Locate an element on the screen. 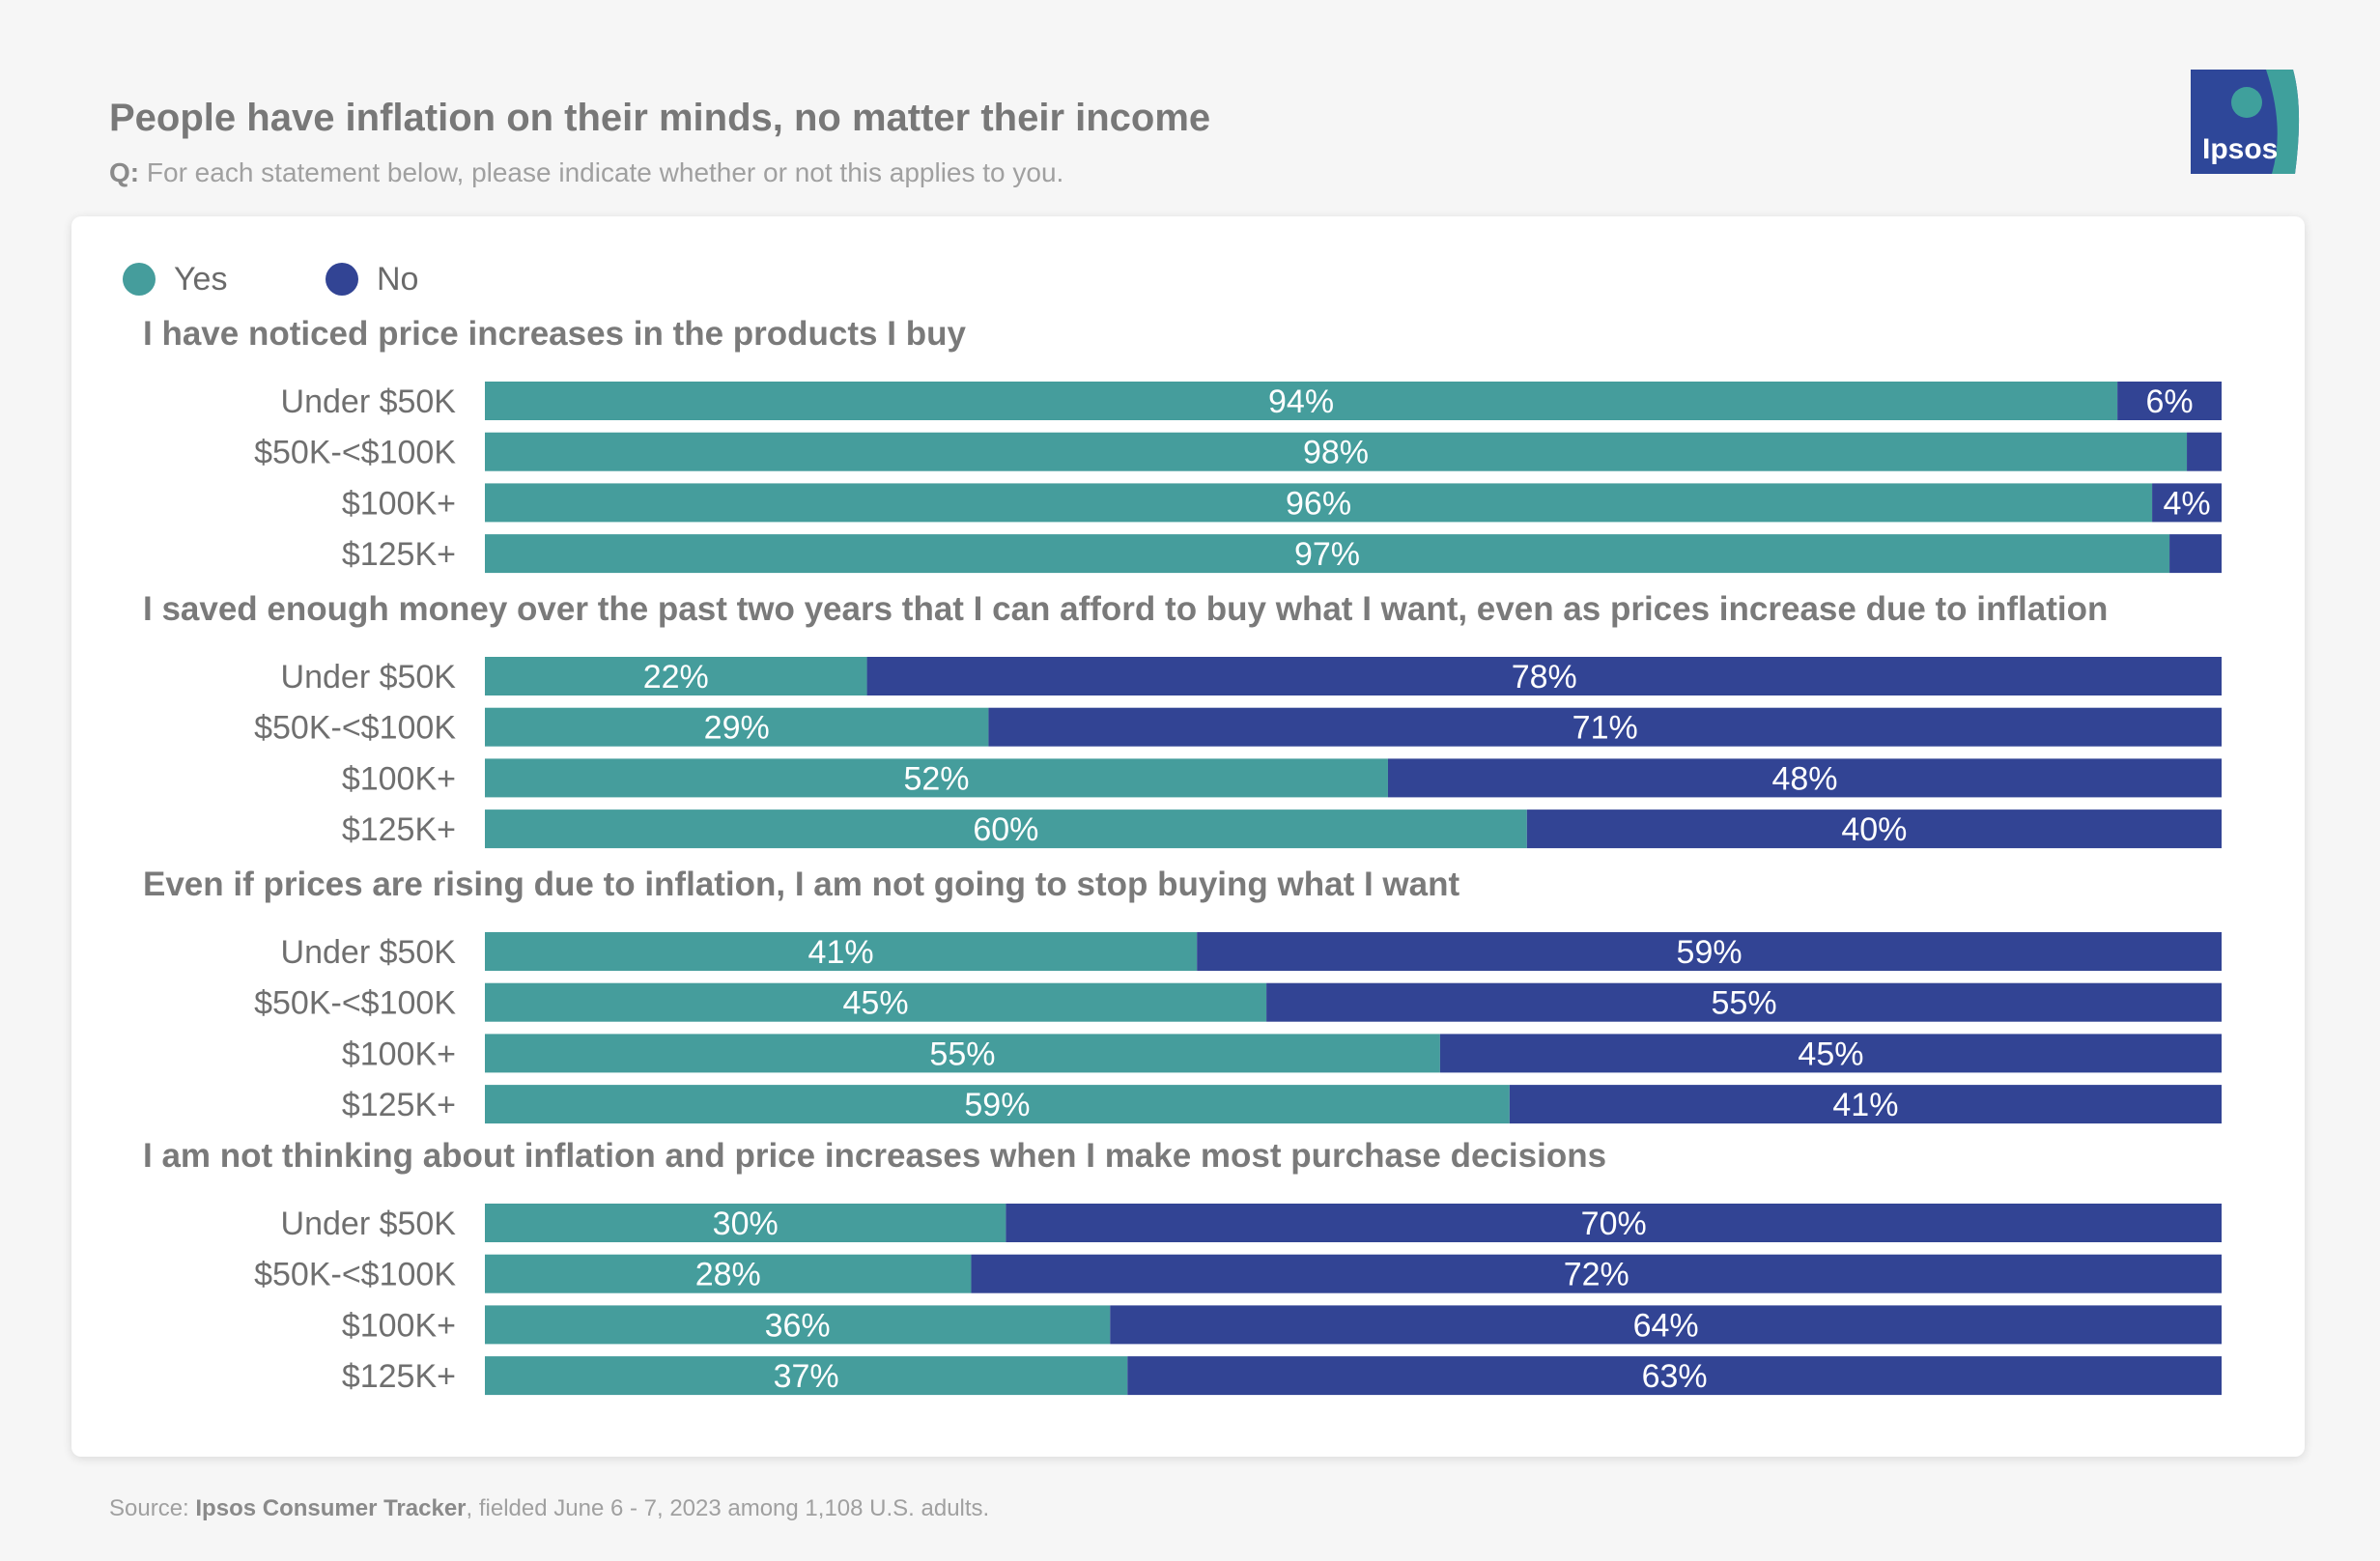 The image size is (2380, 1561). logo-accent is located at coordinates (2283, 122).